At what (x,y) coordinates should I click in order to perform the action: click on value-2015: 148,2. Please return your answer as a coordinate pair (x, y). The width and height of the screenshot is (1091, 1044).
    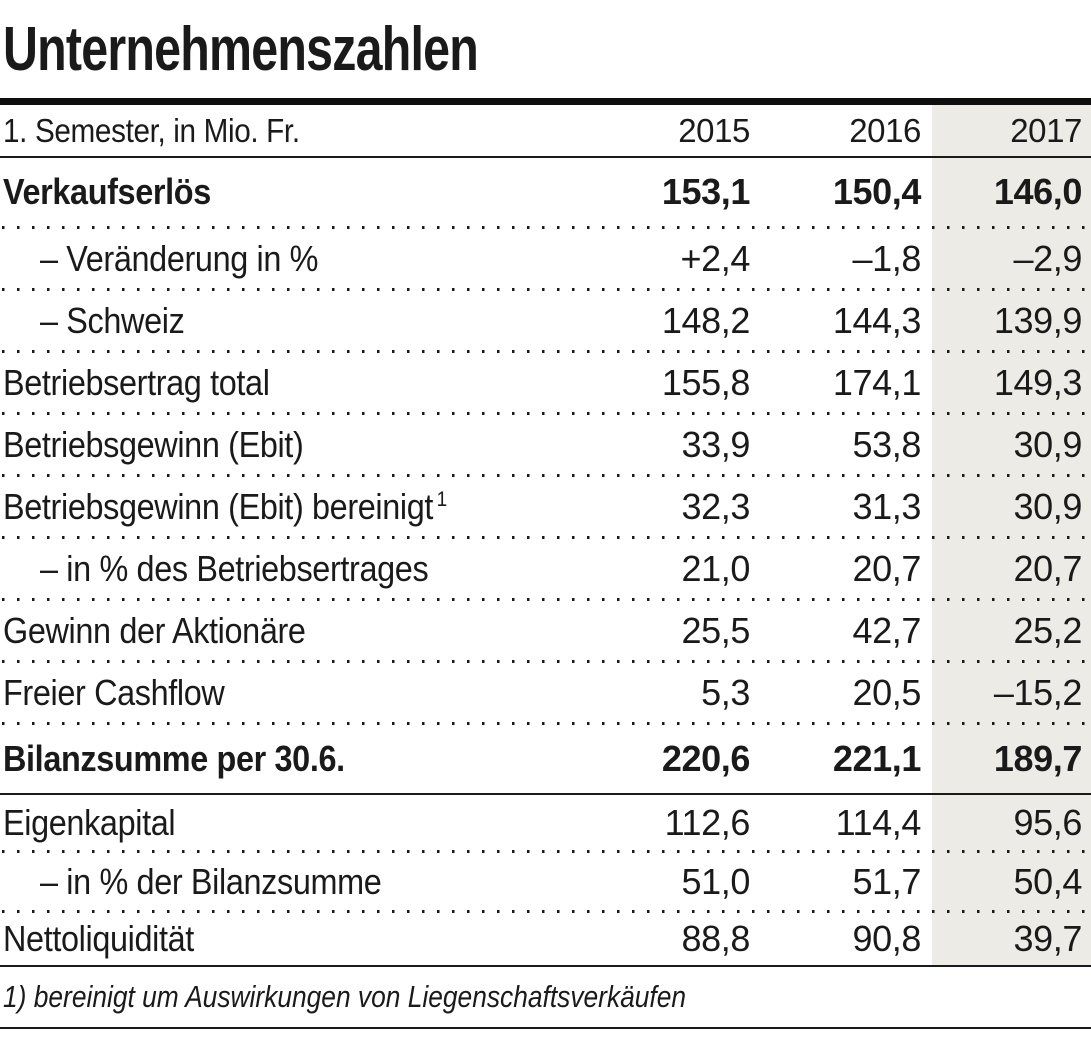
    Looking at the image, I should click on (705, 320).